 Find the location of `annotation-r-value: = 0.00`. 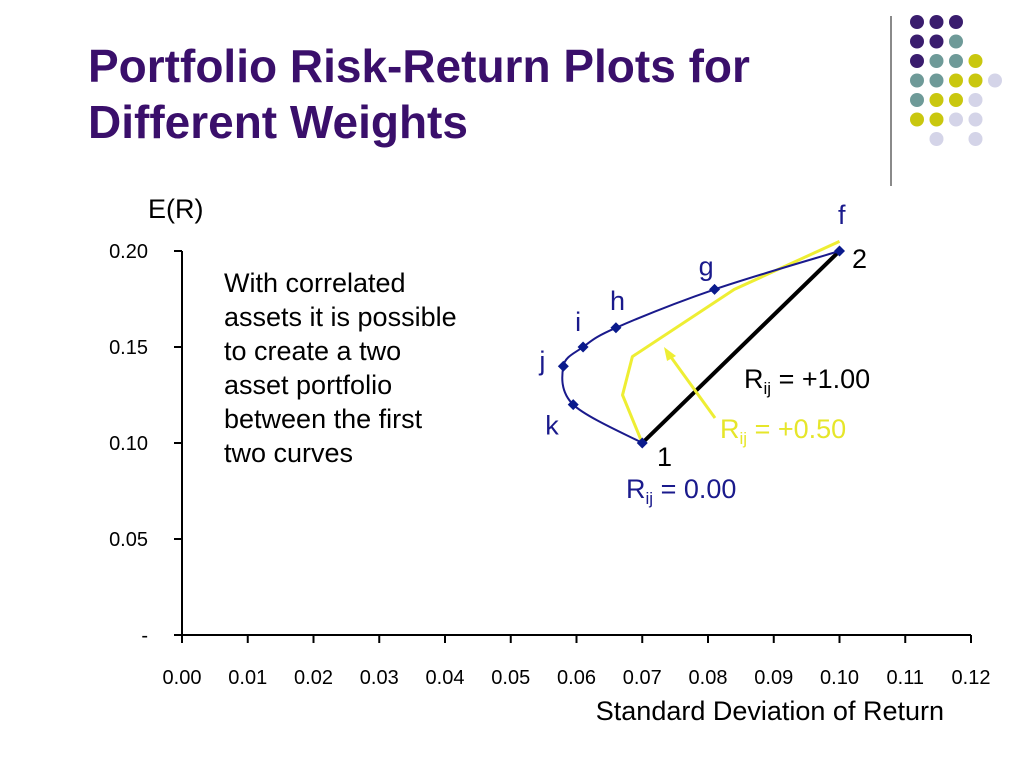

annotation-r-value: = 0.00 is located at coordinates (694, 489).